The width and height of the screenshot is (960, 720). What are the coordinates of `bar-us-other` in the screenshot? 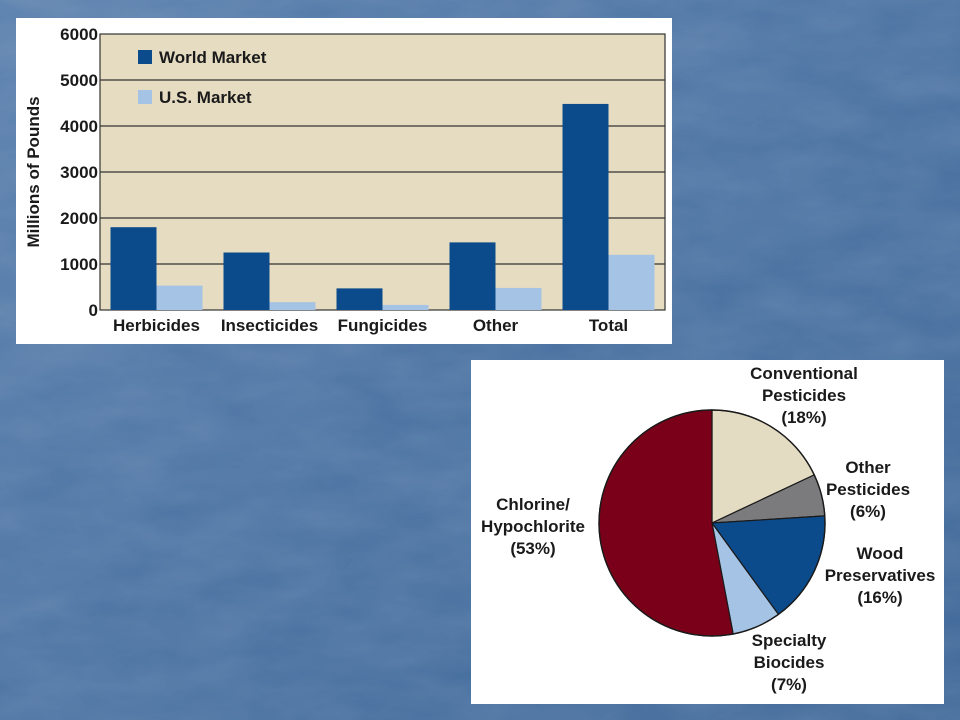 It's located at (518, 298).